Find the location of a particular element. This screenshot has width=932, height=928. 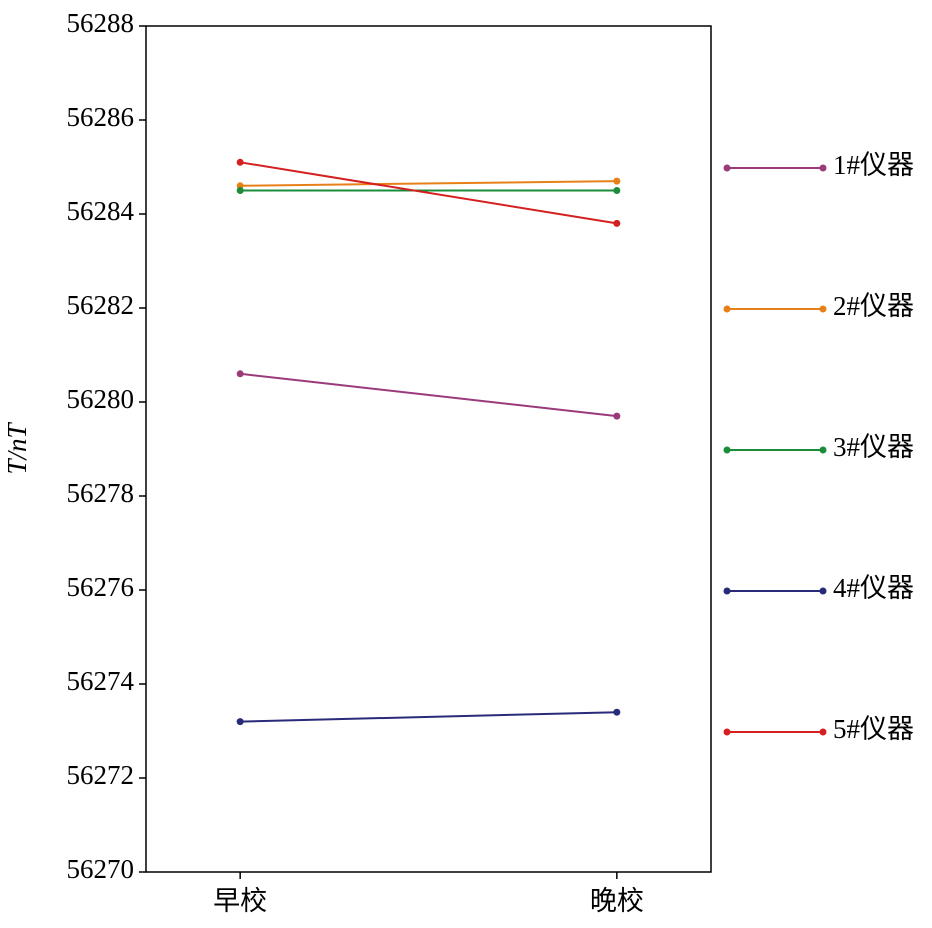

legend-label: 4#仪器 is located at coordinates (873, 588).